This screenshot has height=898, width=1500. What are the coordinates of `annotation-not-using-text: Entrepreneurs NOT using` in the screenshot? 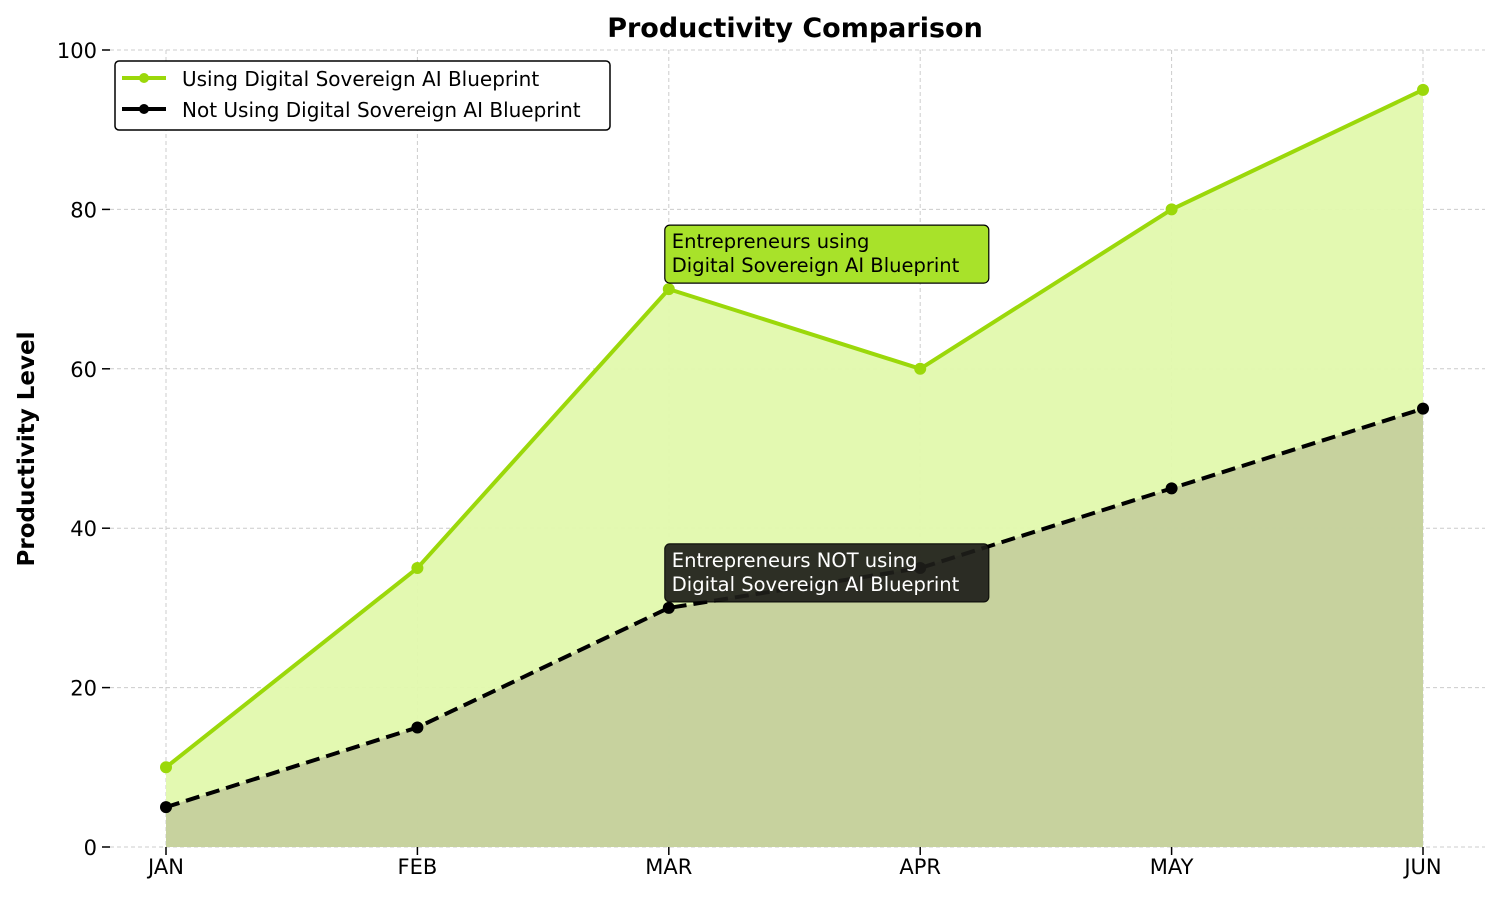 It's located at (795, 560).